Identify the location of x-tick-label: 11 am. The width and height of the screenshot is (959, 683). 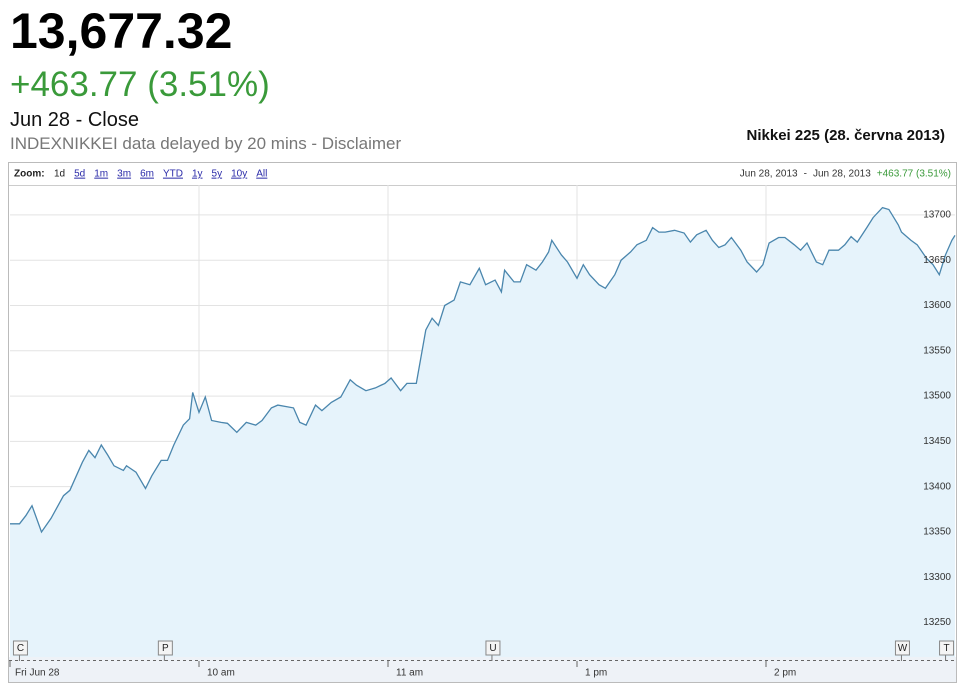
(409, 673).